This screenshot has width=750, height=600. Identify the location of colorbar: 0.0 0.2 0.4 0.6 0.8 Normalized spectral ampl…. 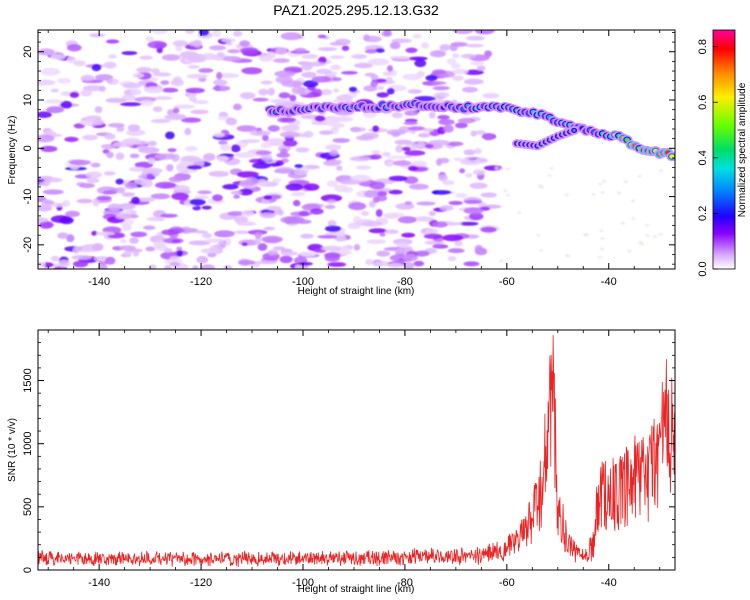
(722, 153).